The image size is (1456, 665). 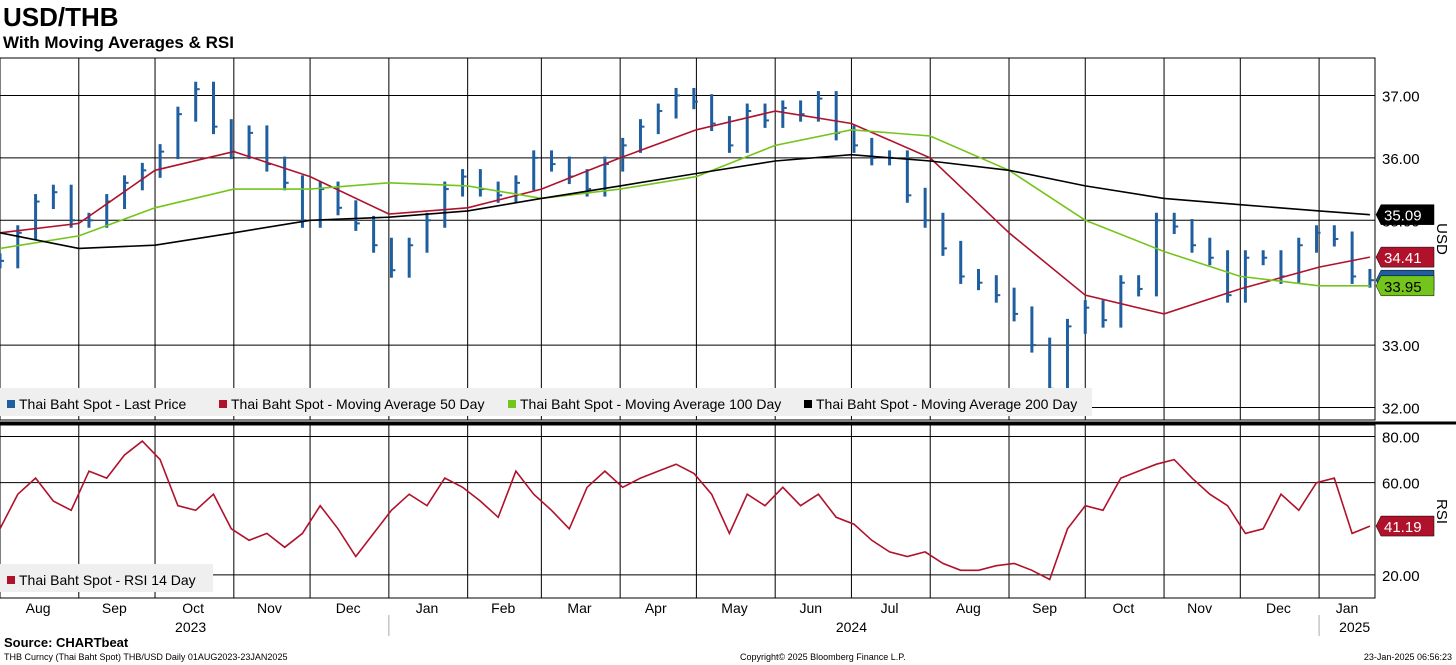 I want to click on timestamp: 23-Jan-2025 06:56:23, so click(x=1407, y=657).